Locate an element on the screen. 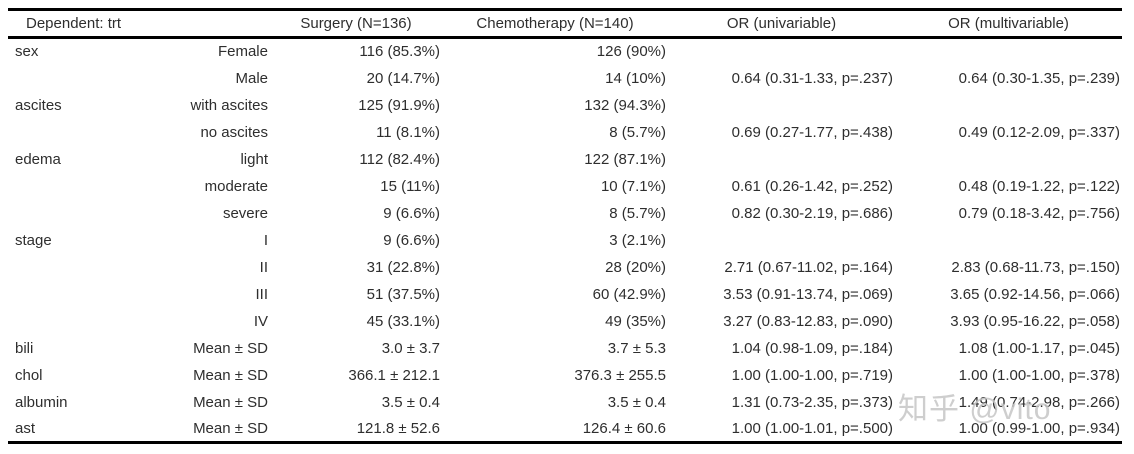 Image resolution: width=1134 pixels, height=454 pixels. cell-or-multivariable: 1.08 (1.00-1.17, p=.045) is located at coordinates (1039, 348).